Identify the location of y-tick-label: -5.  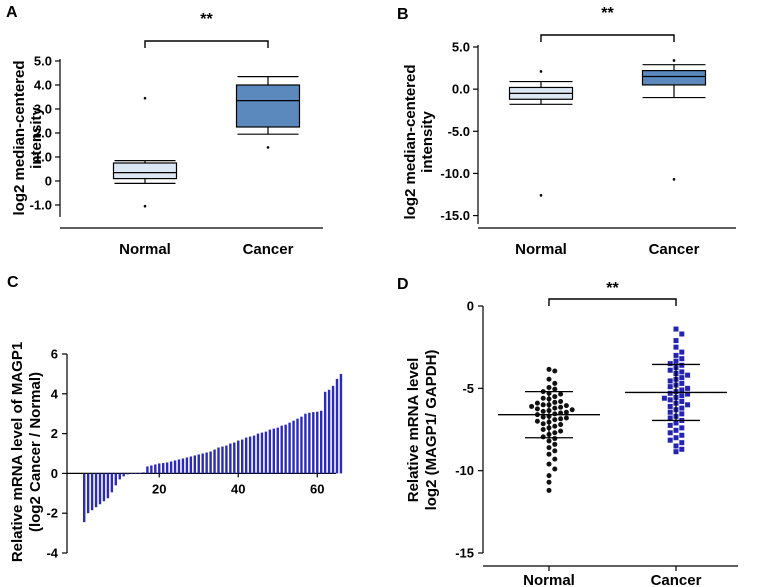
(468, 388).